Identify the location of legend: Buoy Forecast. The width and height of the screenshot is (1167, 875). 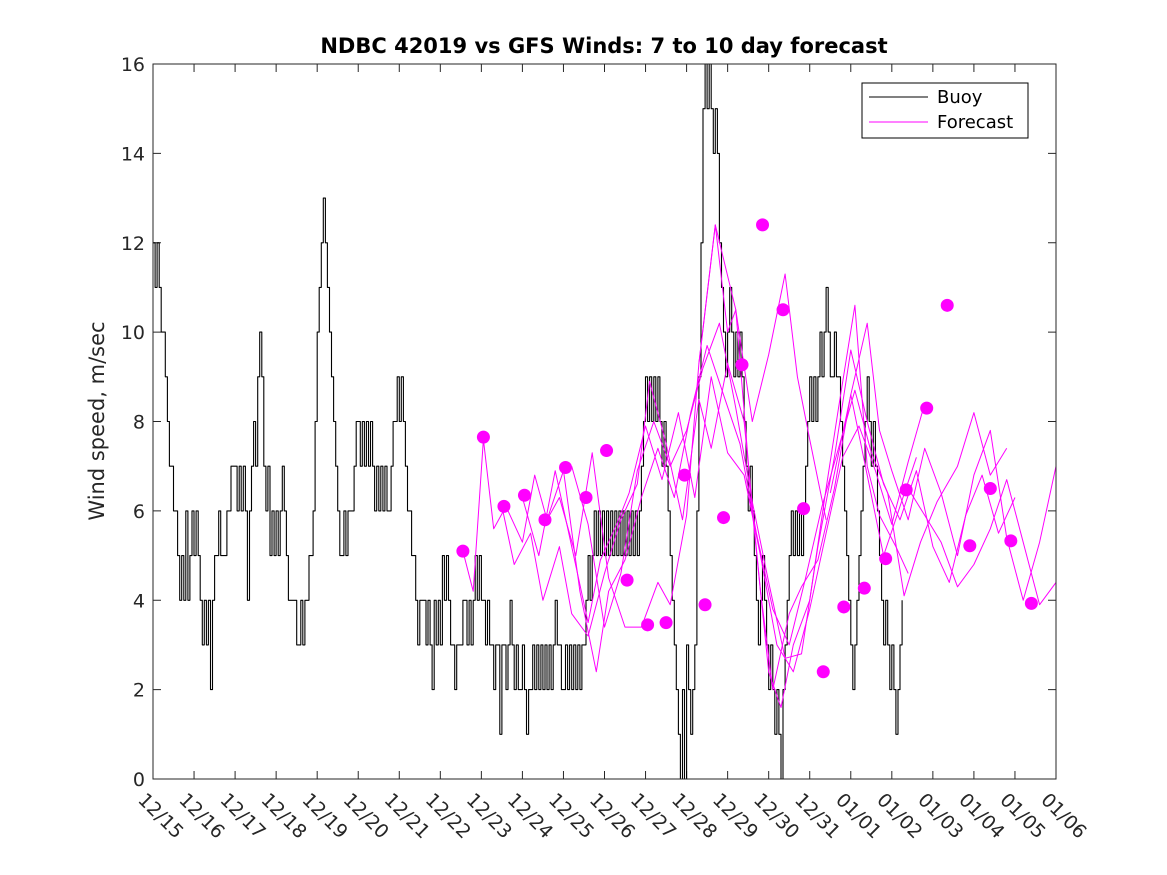
(945, 110).